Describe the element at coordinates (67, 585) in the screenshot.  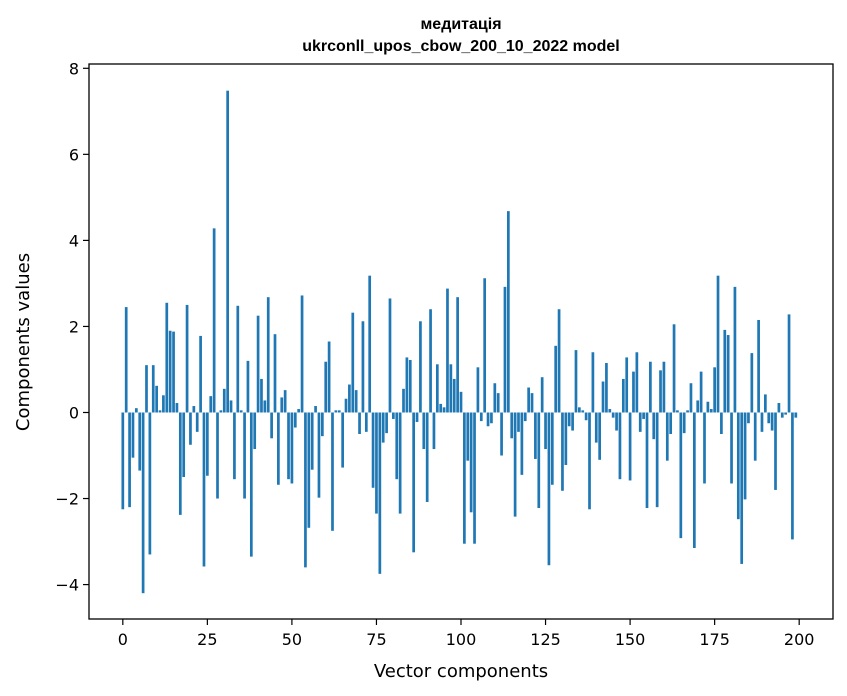
I see `y-tick-label: −4` at that location.